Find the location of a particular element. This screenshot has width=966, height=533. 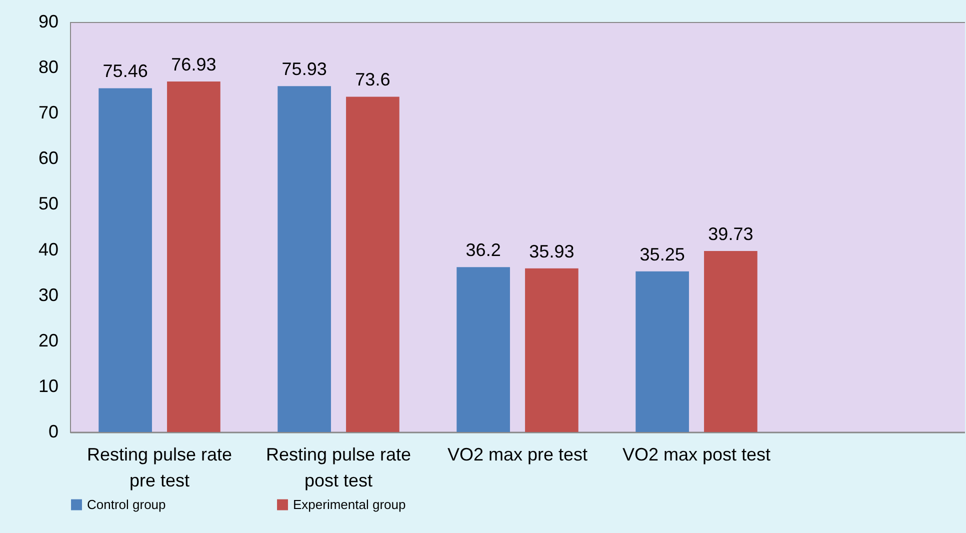

y-tick-label: 60 is located at coordinates (48, 158).